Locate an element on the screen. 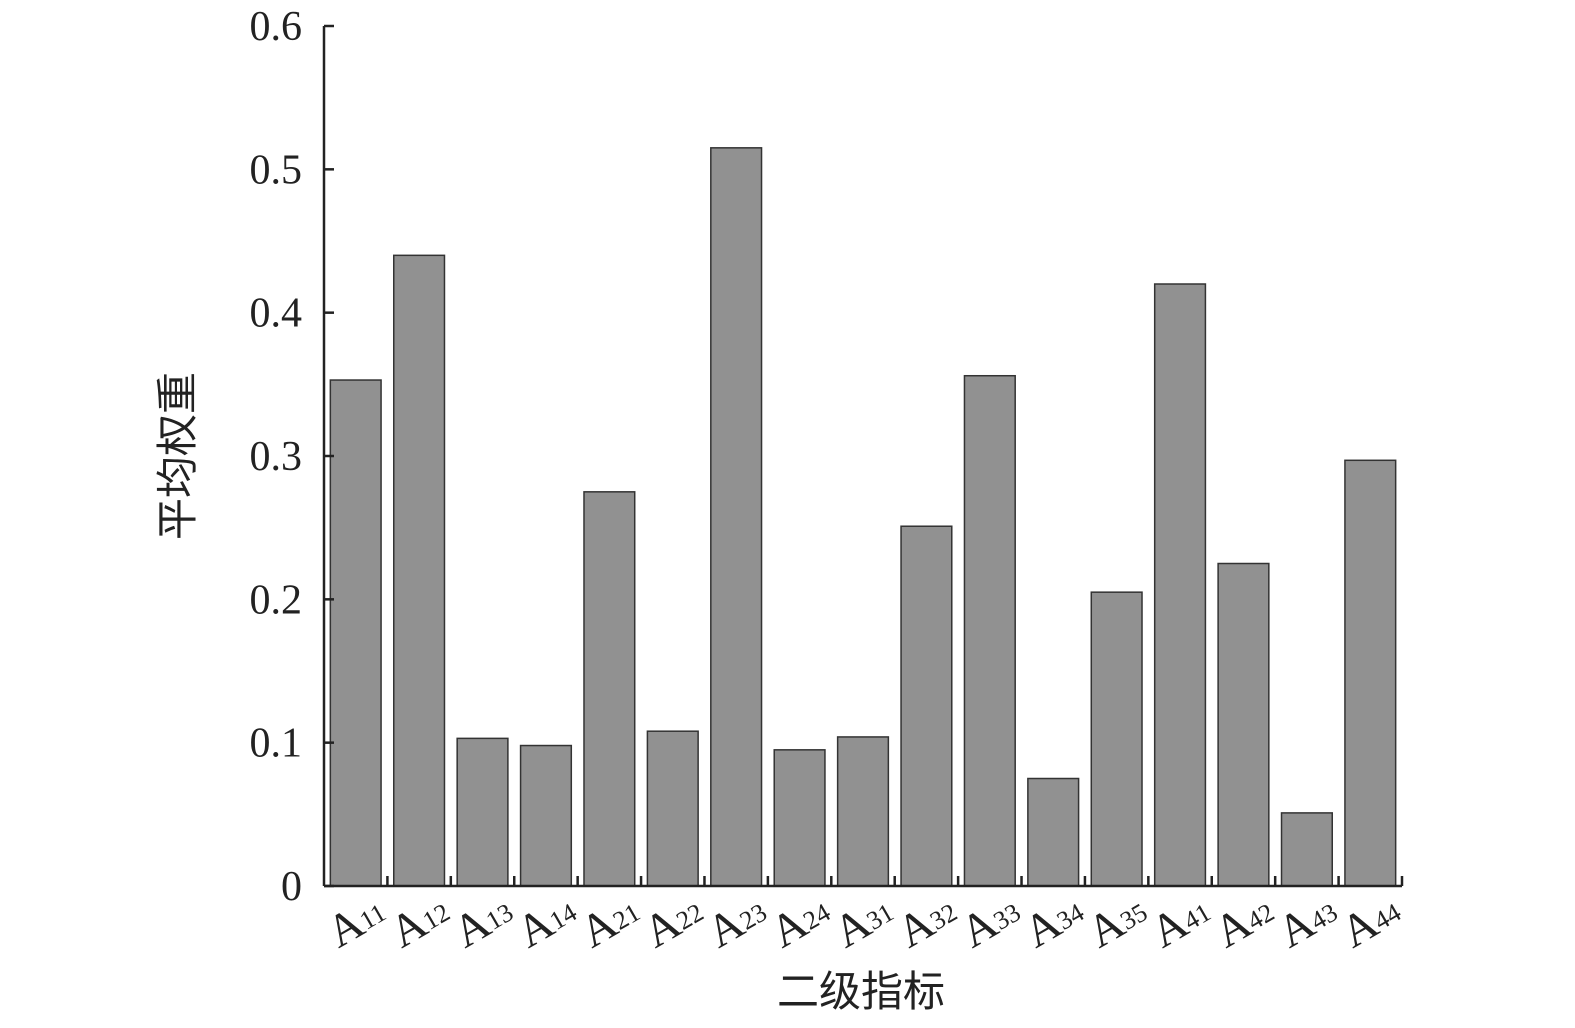 The image size is (1575, 1028). y-tick-label: 0.6 is located at coordinates (276, 27).